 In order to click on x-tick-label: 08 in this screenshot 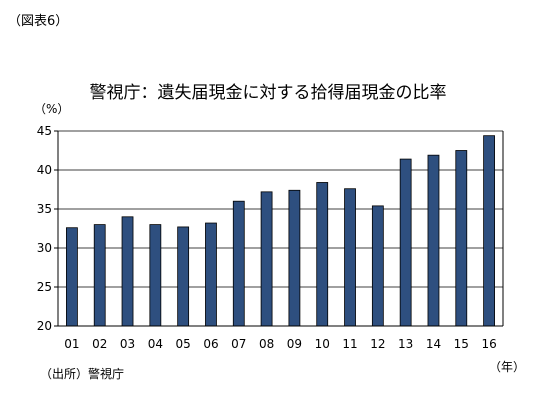, I will do `click(266, 344)`.